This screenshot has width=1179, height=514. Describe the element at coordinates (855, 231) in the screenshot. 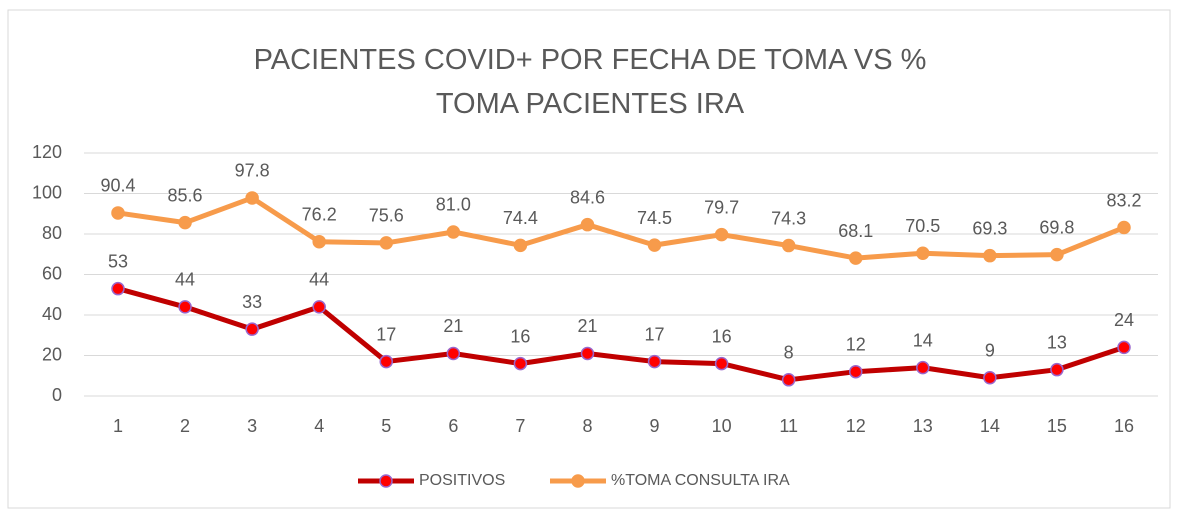

I see `data-label: 68.1` at that location.